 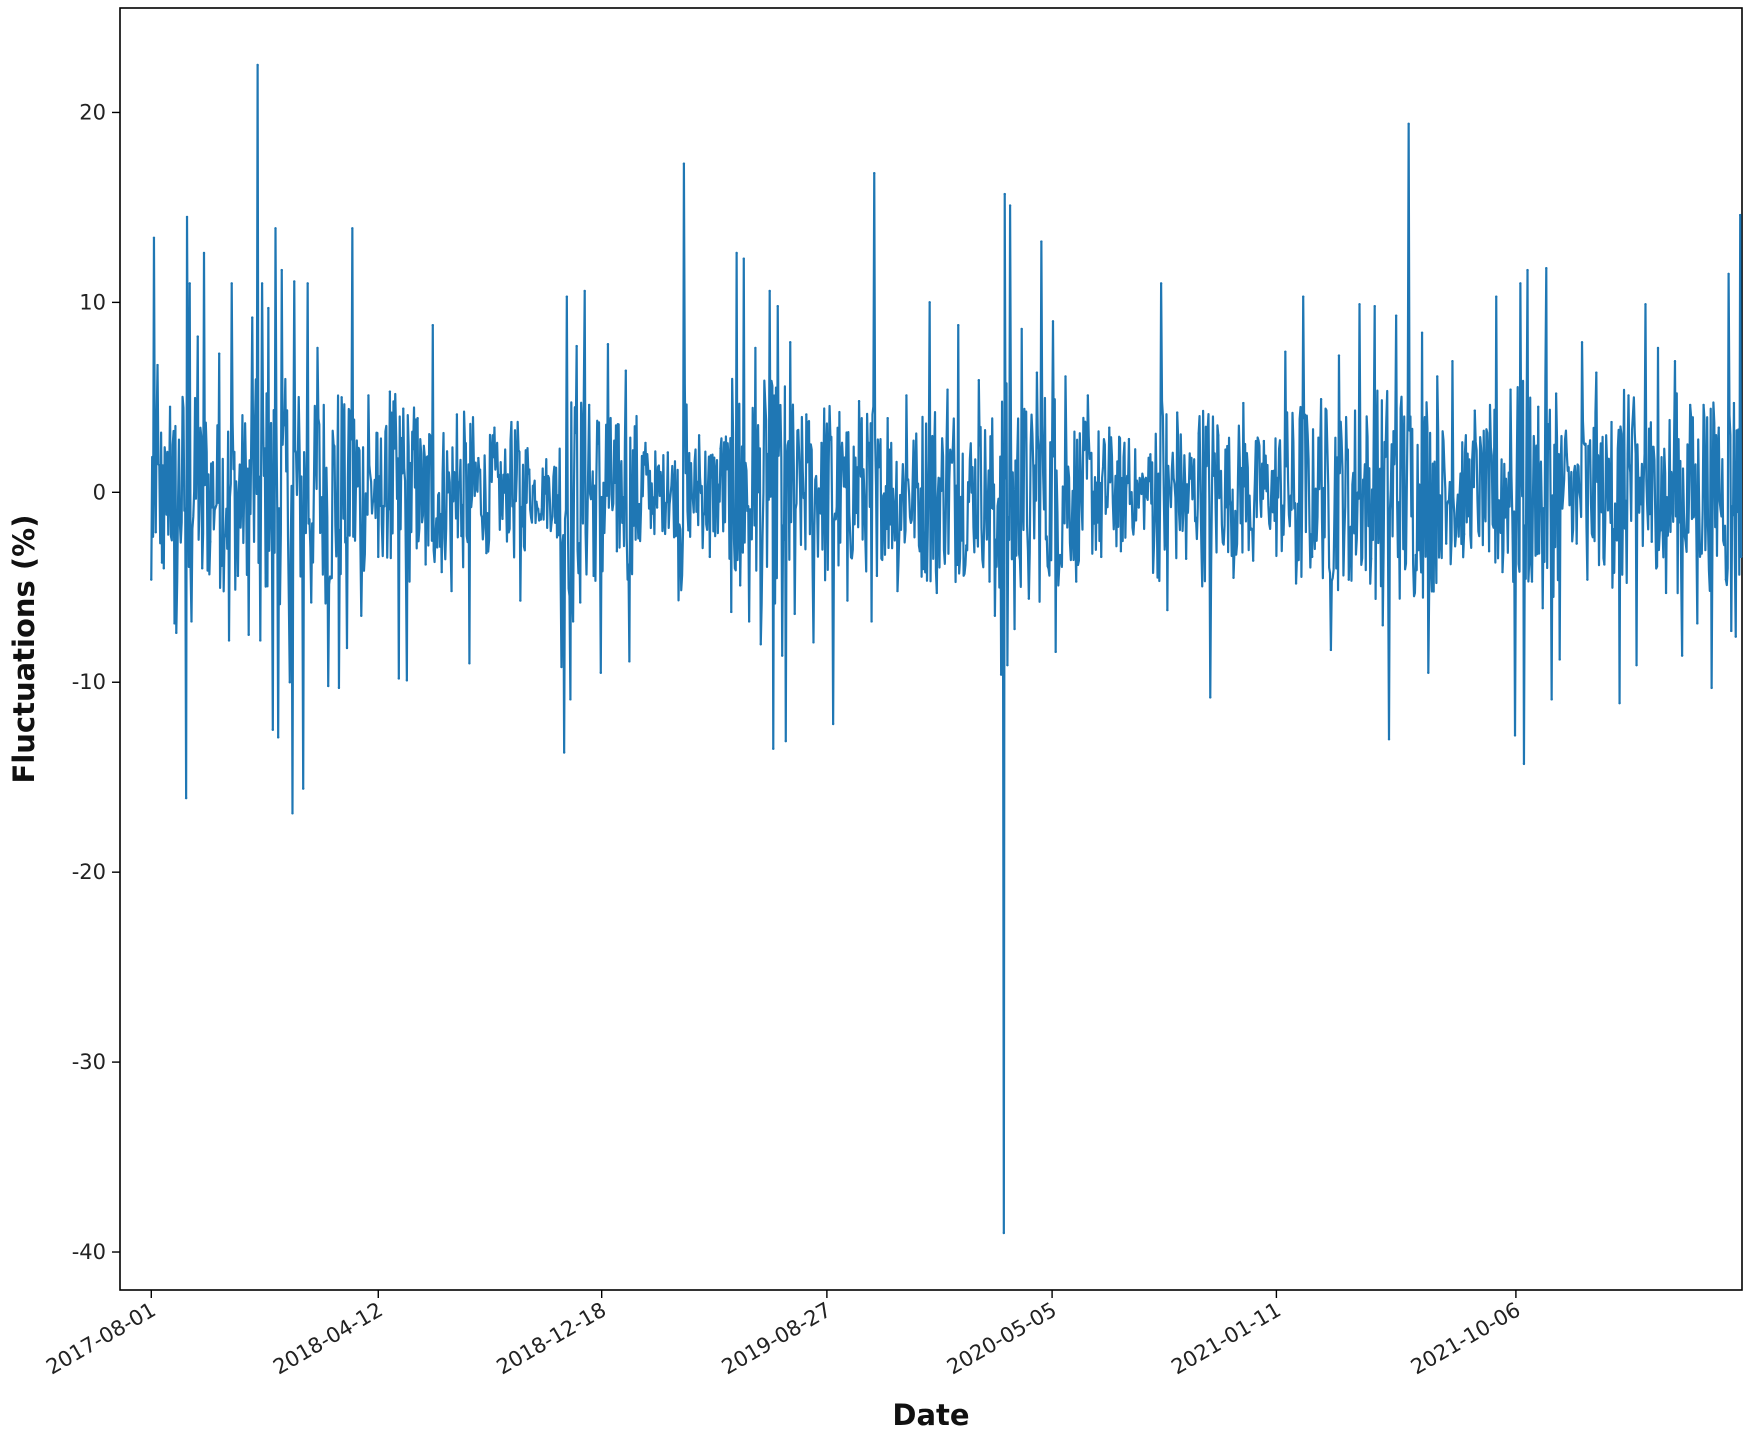 I want to click on x-tick-label: 2018-04-12, so click(x=328, y=1339).